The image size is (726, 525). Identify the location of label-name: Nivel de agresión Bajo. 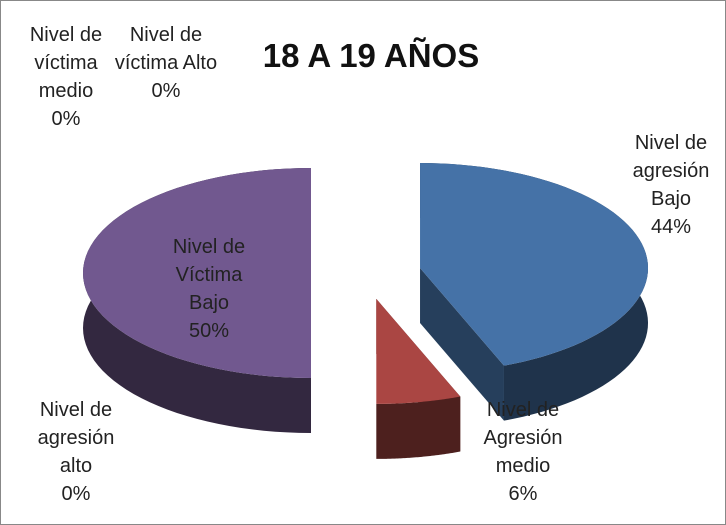
(671, 171).